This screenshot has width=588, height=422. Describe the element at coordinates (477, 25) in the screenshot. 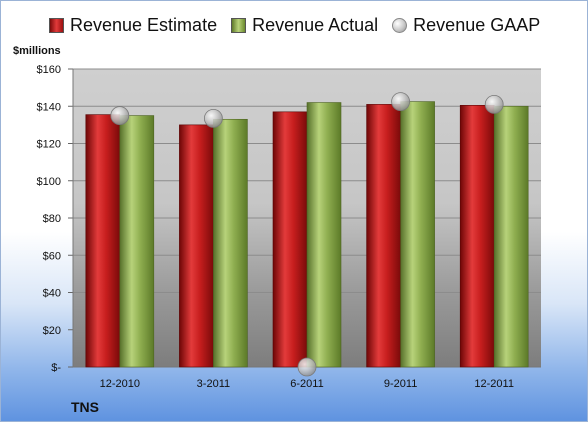

I see `legend-label-revenue-gaap: Revenue GAAP` at that location.